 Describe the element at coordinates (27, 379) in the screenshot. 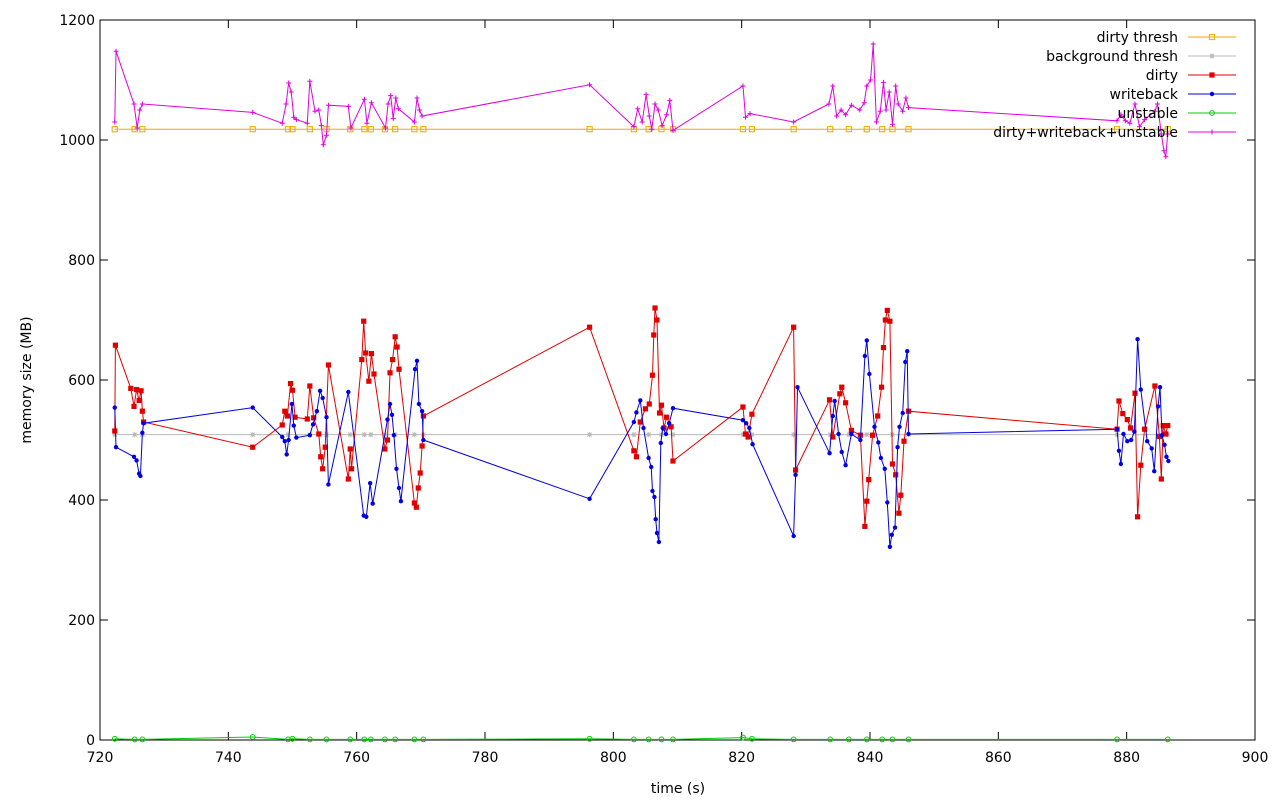

I see `y-axis-label: memory size (MB)` at that location.